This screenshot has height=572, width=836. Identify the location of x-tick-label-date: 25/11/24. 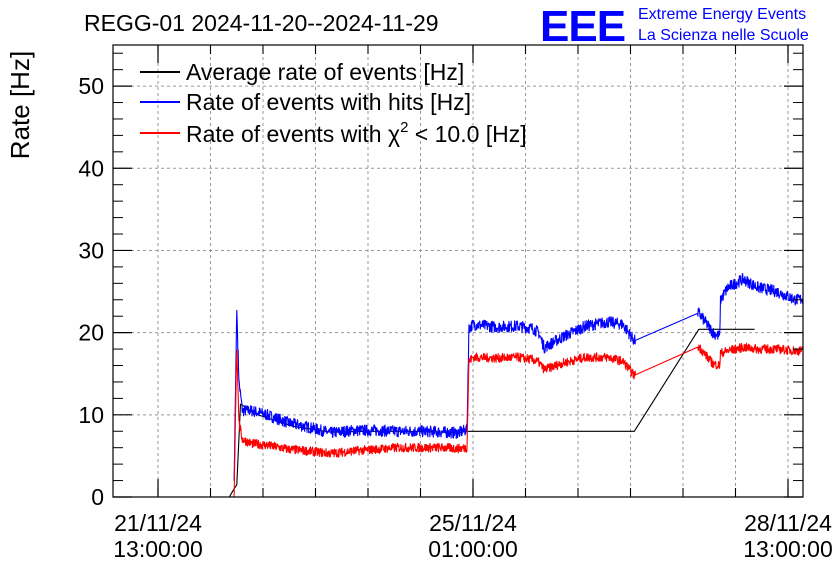
(473, 523).